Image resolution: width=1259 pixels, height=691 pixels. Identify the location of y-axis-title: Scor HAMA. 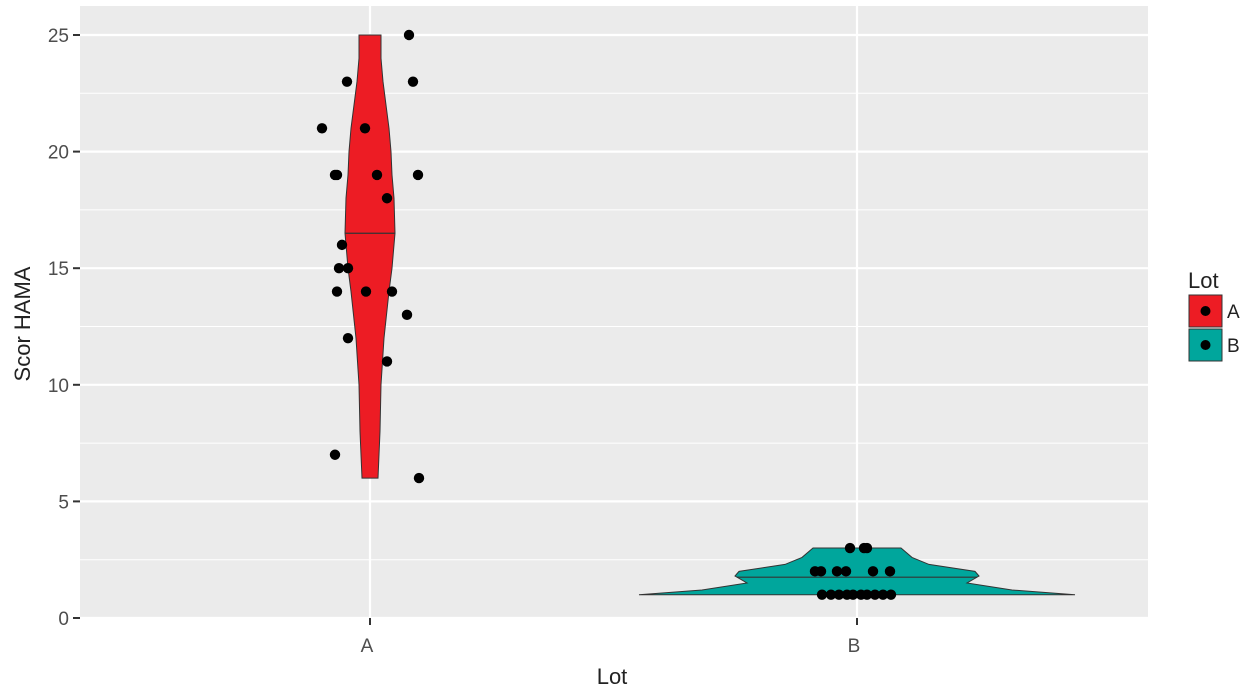
(22, 323).